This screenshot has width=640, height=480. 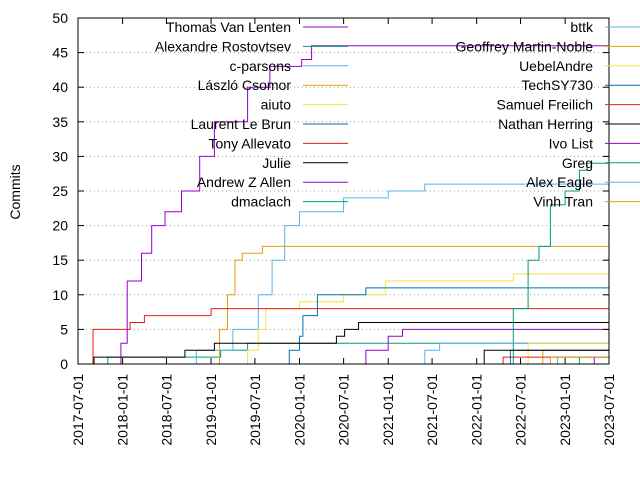 What do you see at coordinates (276, 105) in the screenshot?
I see `legend-label: aiuto` at bounding box center [276, 105].